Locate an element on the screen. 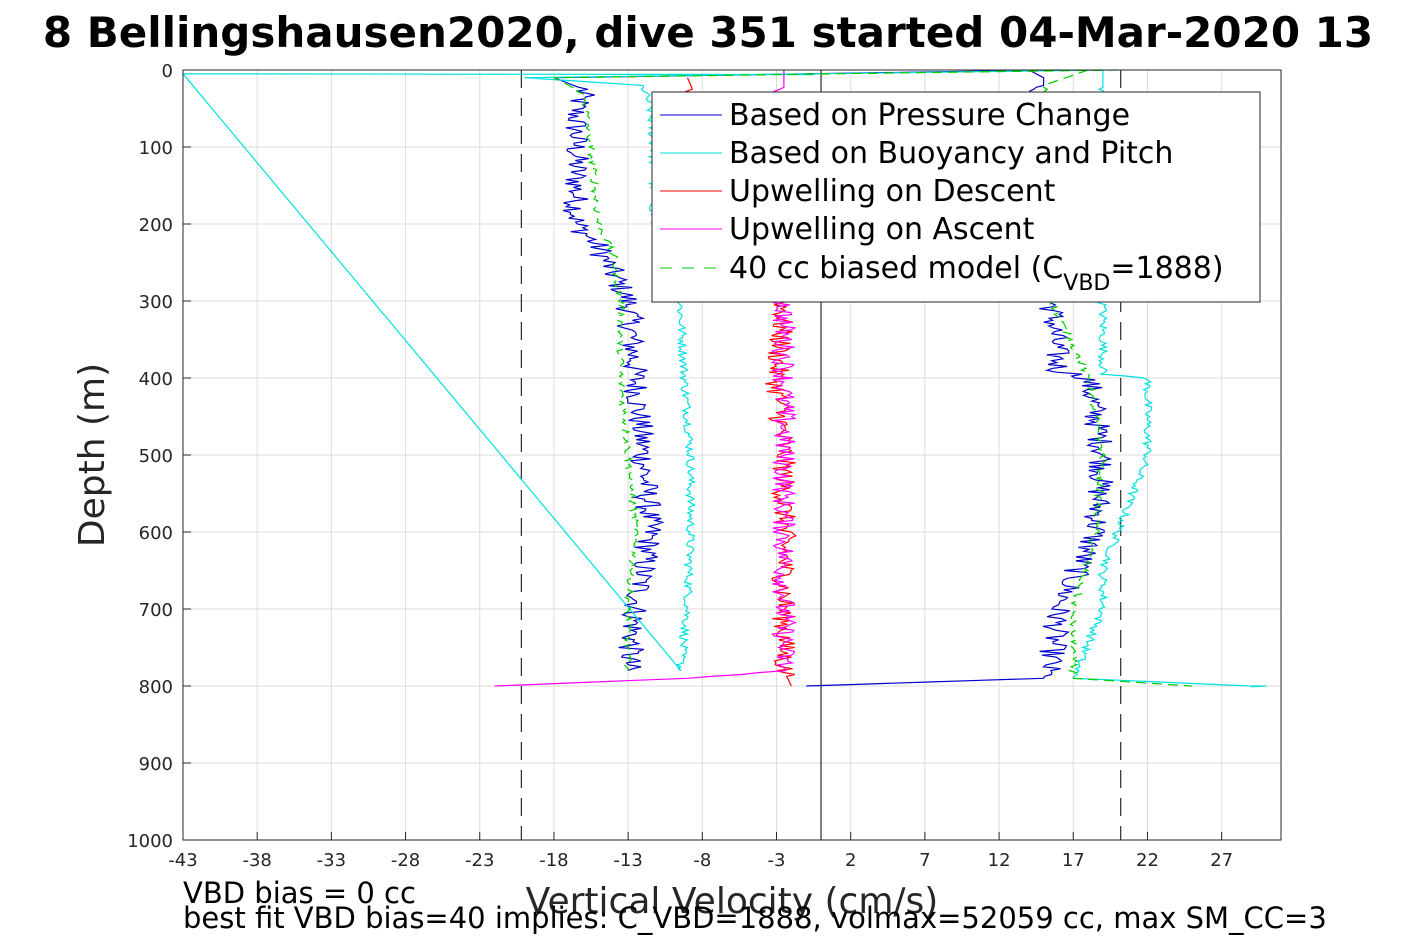 The width and height of the screenshot is (1417, 945). legend-label-descent: Upwelling on Descent is located at coordinates (892, 191).